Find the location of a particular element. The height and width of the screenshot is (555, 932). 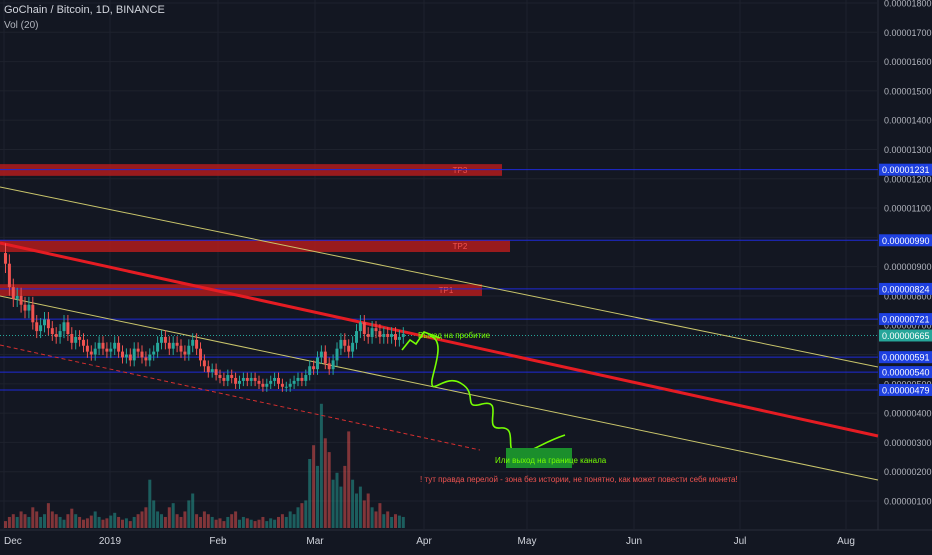

target-zone-tp2 is located at coordinates (255, 246).